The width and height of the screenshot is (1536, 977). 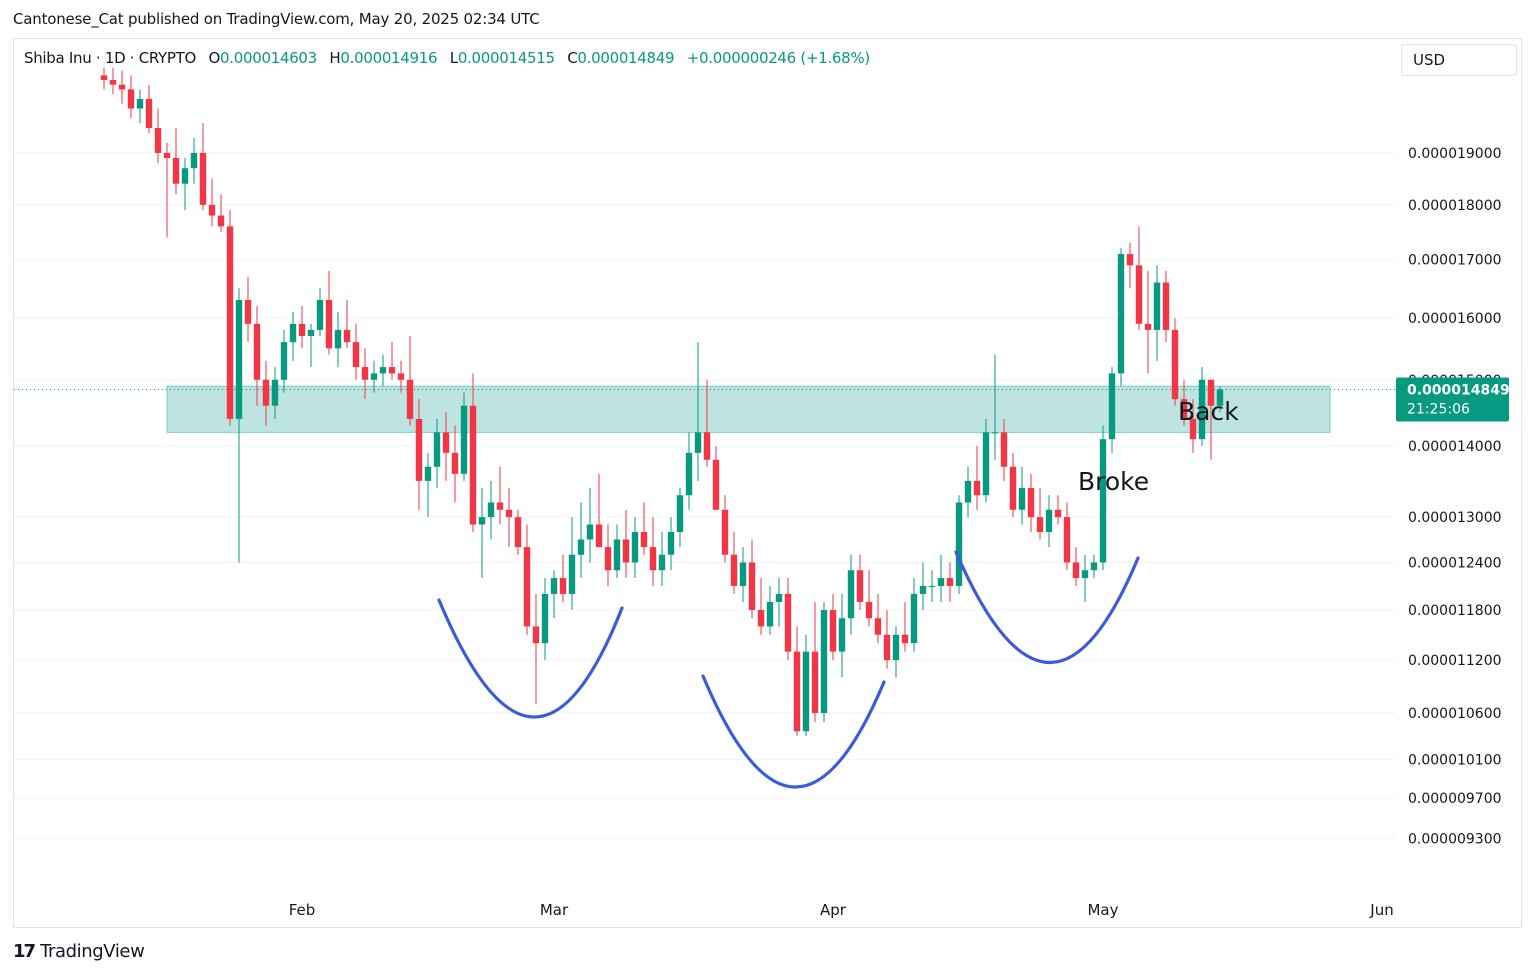 What do you see at coordinates (841, 910) in the screenshot?
I see `time-axis: Feb Mar Apr May Jun` at bounding box center [841, 910].